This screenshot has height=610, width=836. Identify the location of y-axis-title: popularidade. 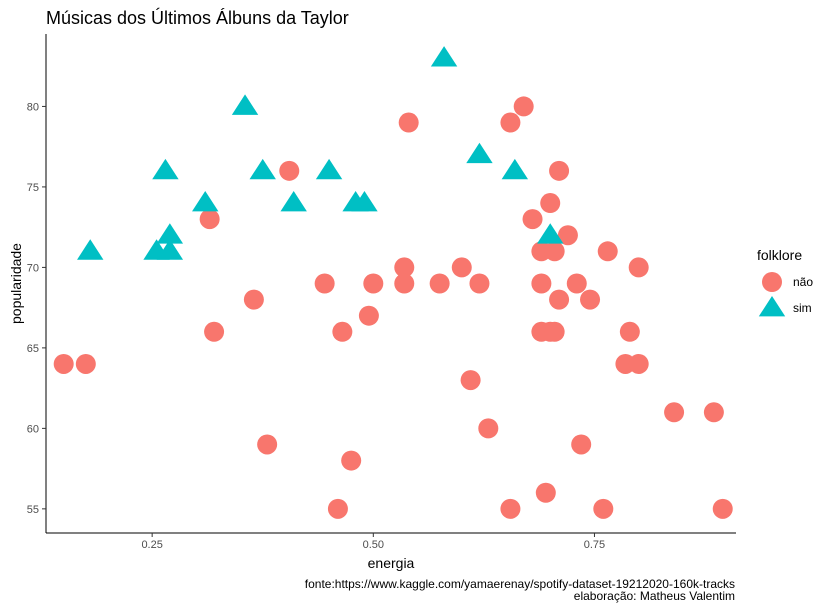
(16, 283).